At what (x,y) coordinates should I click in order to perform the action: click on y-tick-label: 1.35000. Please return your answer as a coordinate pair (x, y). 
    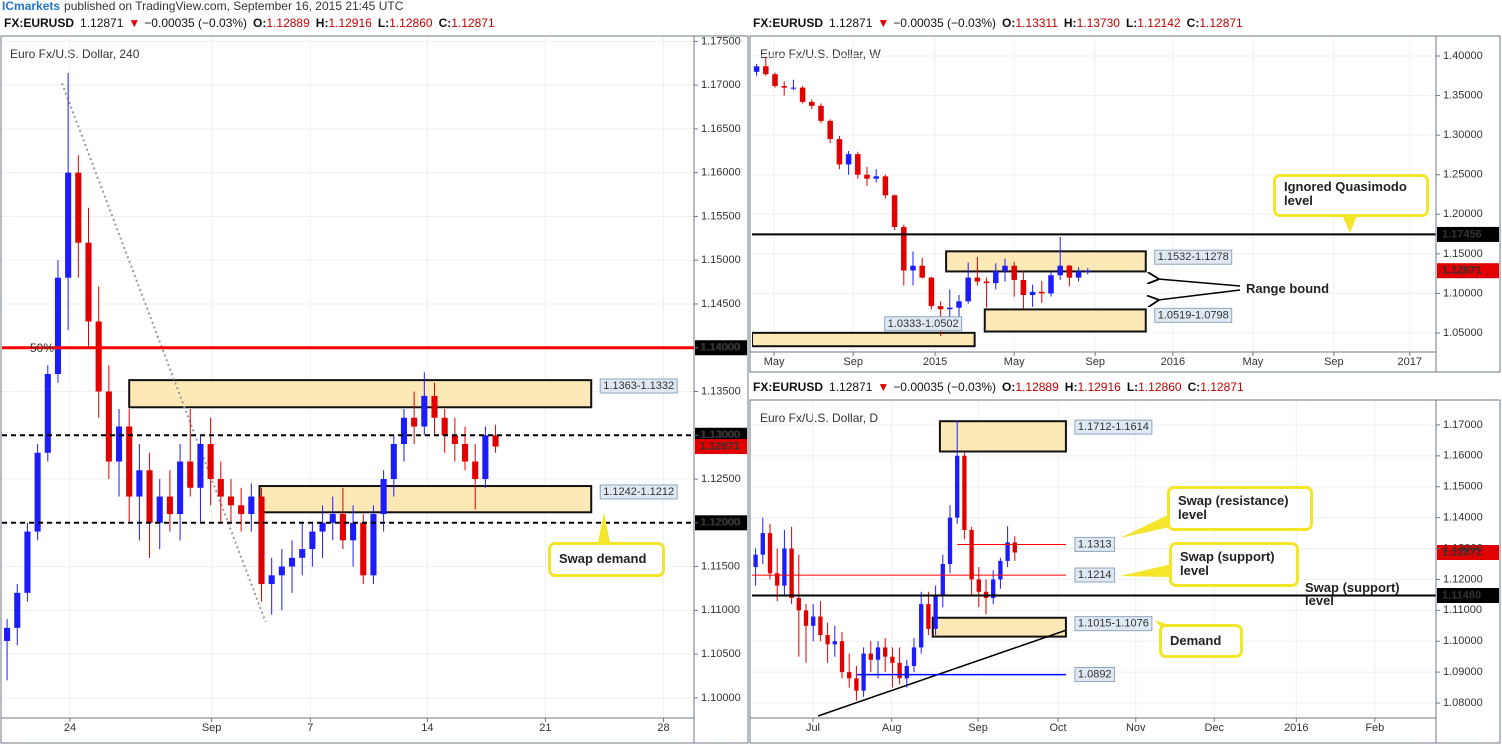
    Looking at the image, I should click on (1463, 95).